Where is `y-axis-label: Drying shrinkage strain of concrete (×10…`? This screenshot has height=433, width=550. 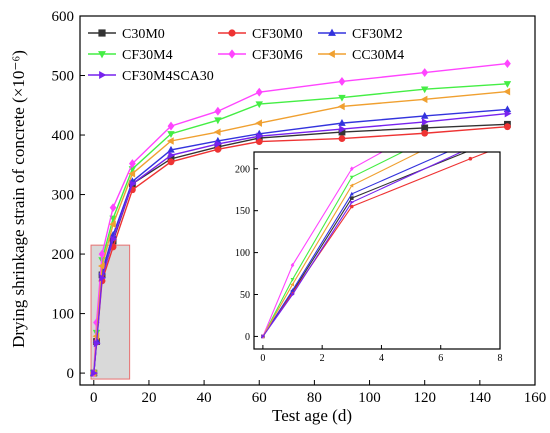
y-axis-label: Drying shrinkage strain of concrete (×10… is located at coordinates (18, 199).